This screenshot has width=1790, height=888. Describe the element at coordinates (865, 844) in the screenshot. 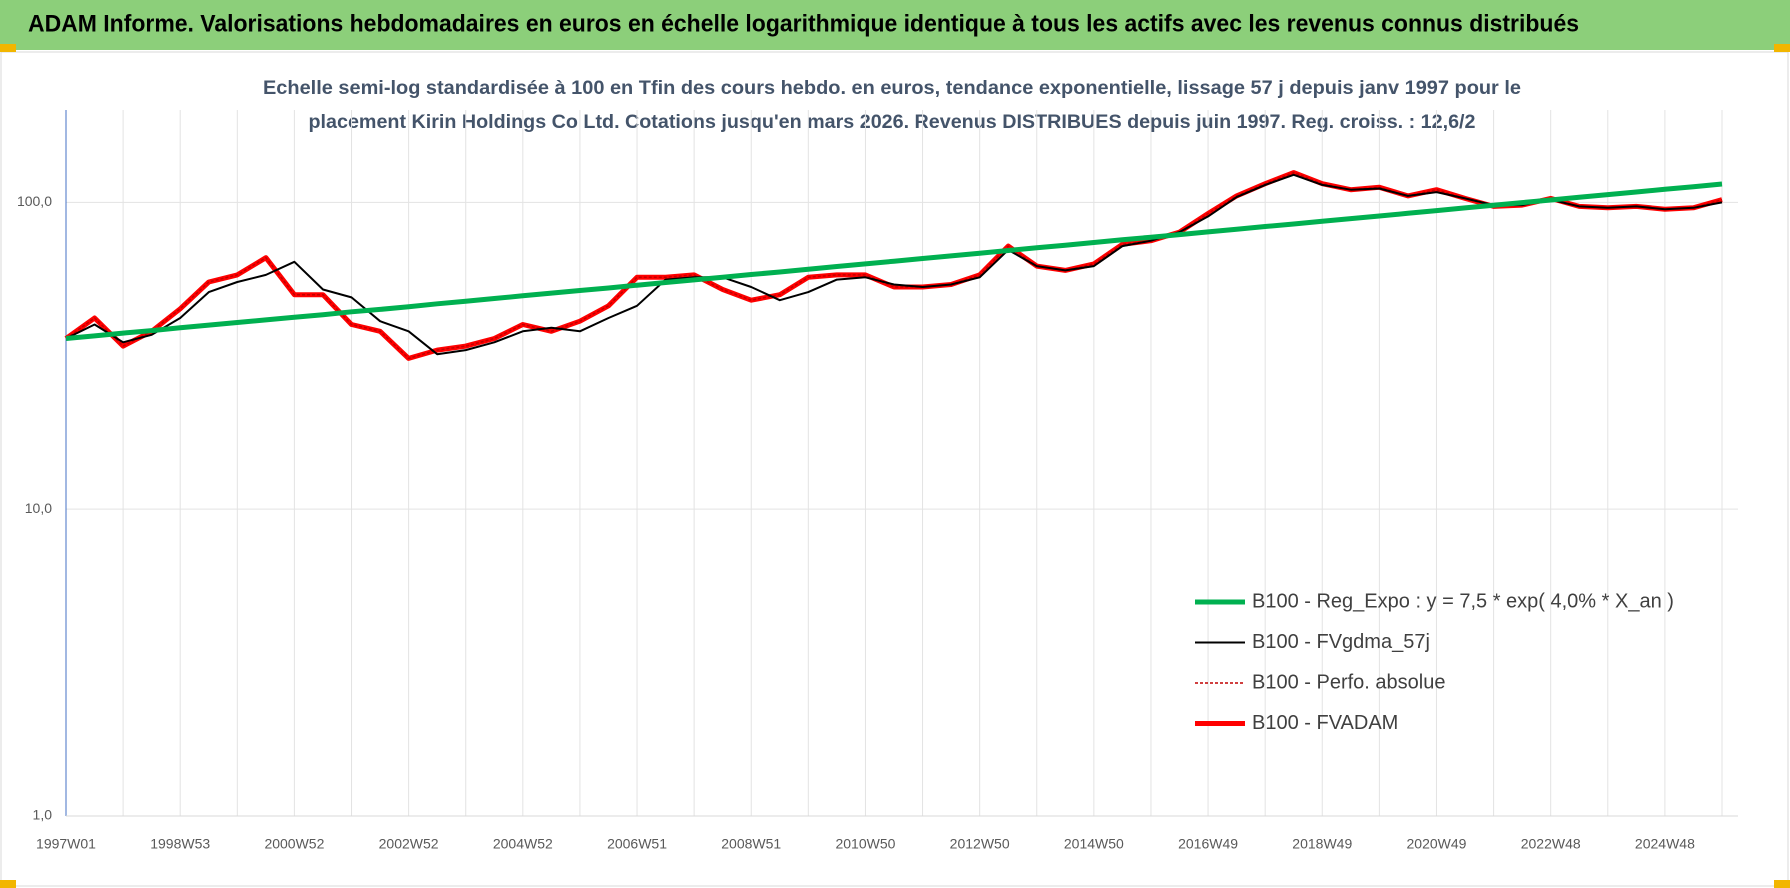

I see `x-tick-label: 2010W50` at that location.